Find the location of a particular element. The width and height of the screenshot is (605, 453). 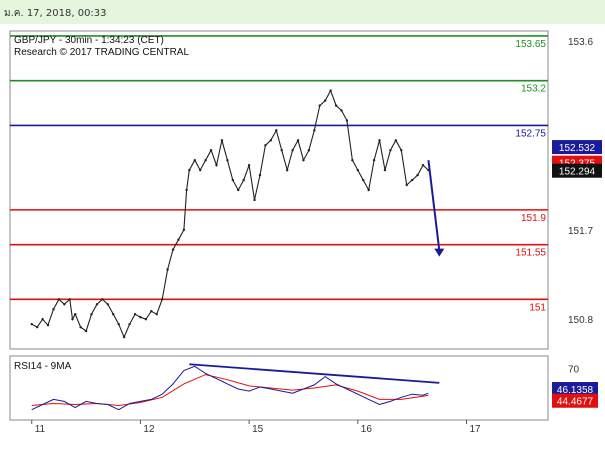

rsi-label: RSI14 - 9MA is located at coordinates (43, 366).